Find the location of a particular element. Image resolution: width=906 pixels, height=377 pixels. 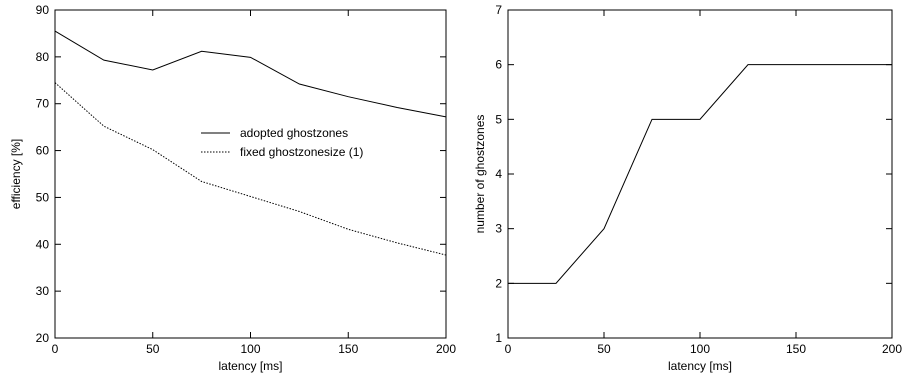

efficiency-y-tick-label: 50 is located at coordinates (43, 197).